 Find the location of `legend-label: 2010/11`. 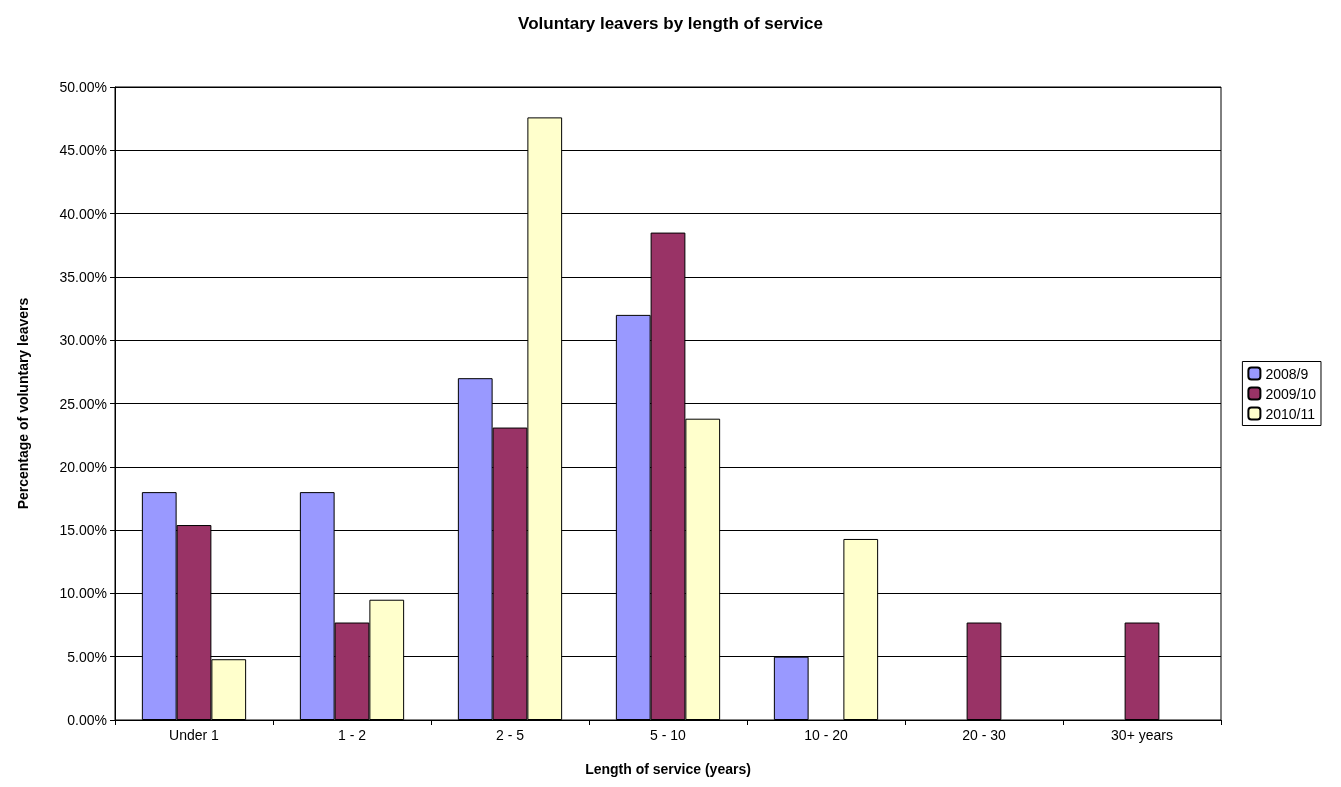

legend-label: 2010/11 is located at coordinates (1290, 413).